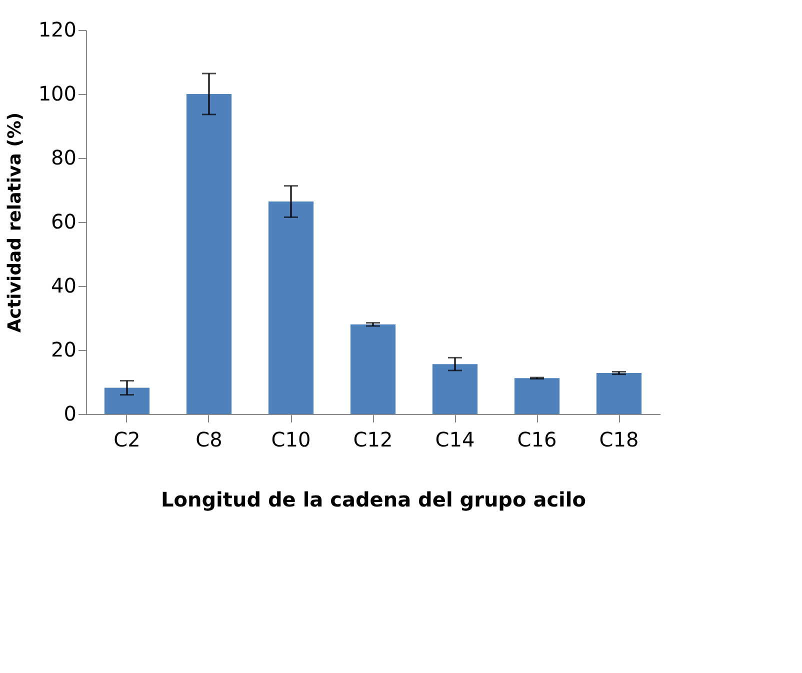 The height and width of the screenshot is (673, 802). I want to click on x-tick-label: C2, so click(127, 440).